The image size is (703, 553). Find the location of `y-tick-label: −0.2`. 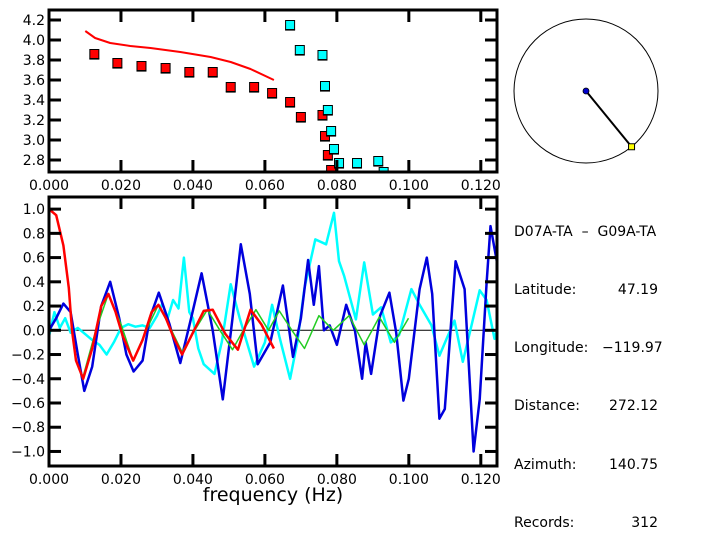

y-tick-label: −0.2 is located at coordinates (28, 356).